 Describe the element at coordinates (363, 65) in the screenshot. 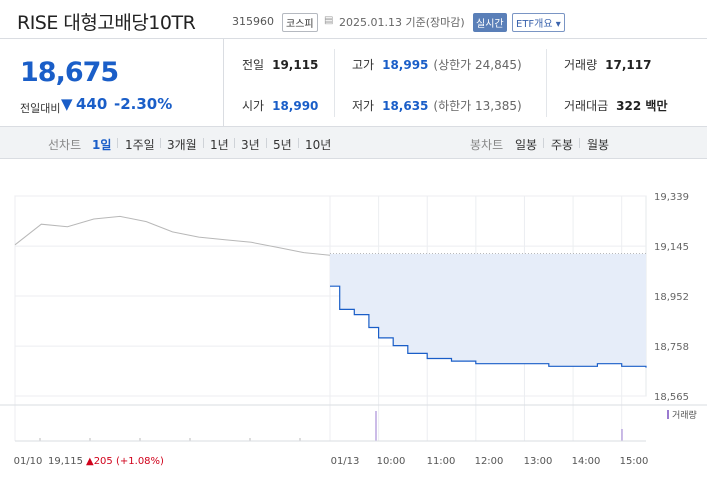

I see `high-label: 고가` at that location.